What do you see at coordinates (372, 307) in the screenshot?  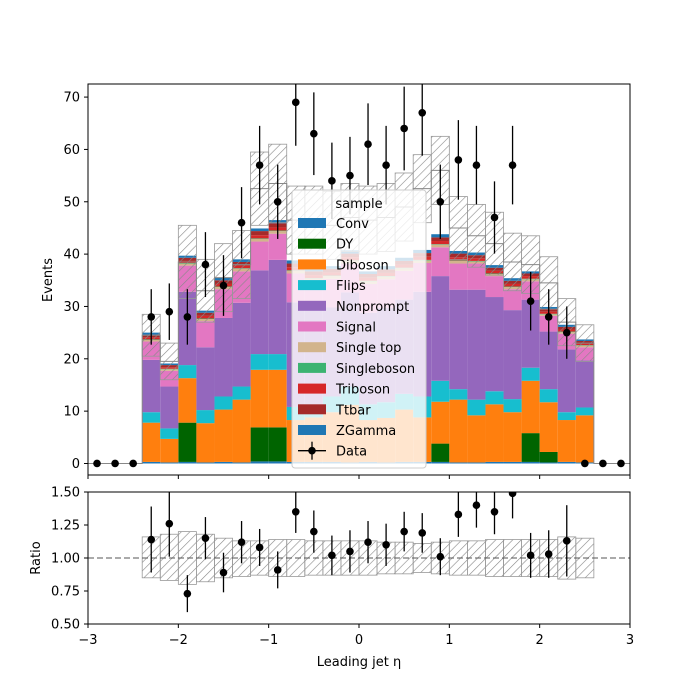 I see `legend-label: Nonprompt` at bounding box center [372, 307].